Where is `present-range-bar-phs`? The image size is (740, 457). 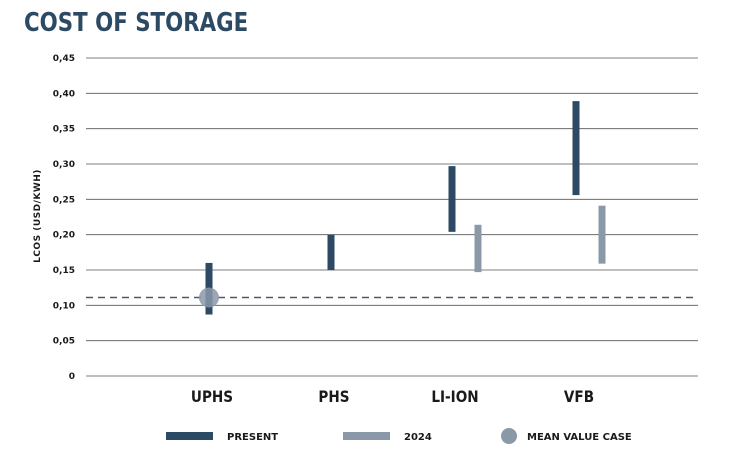 present-range-bar-phs is located at coordinates (331, 252).